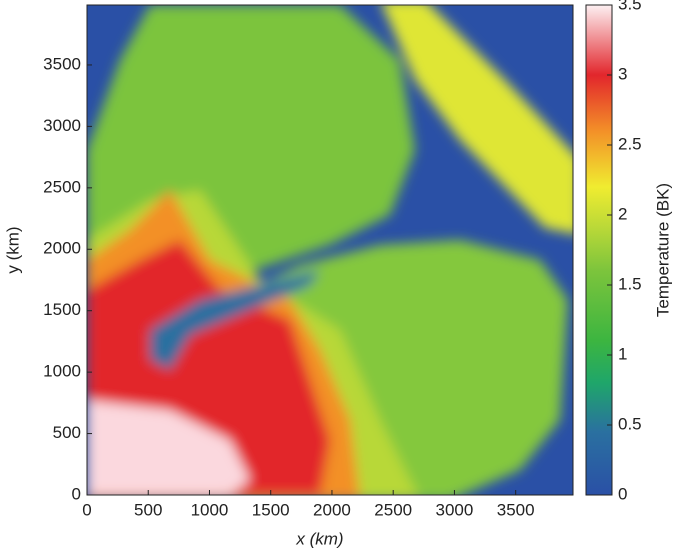  I want to click on y-tick-label: 500, so click(67, 432).